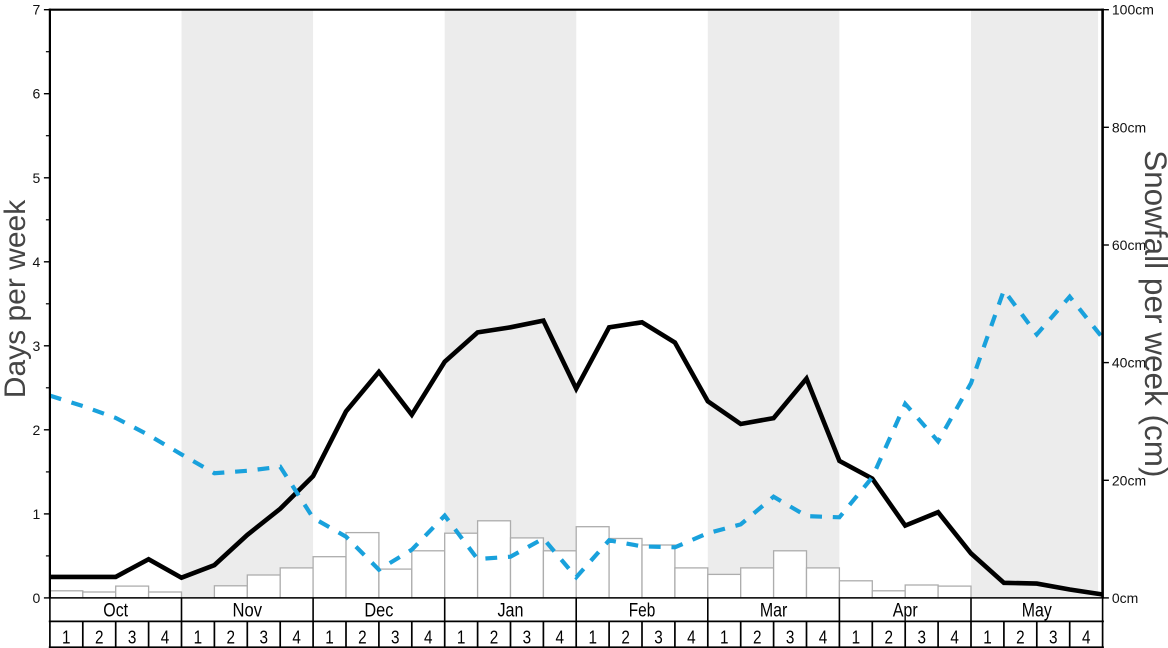 The image size is (1168, 648). What do you see at coordinates (1129, 245) in the screenshot?
I see `svg-text: 60cm` at bounding box center [1129, 245].